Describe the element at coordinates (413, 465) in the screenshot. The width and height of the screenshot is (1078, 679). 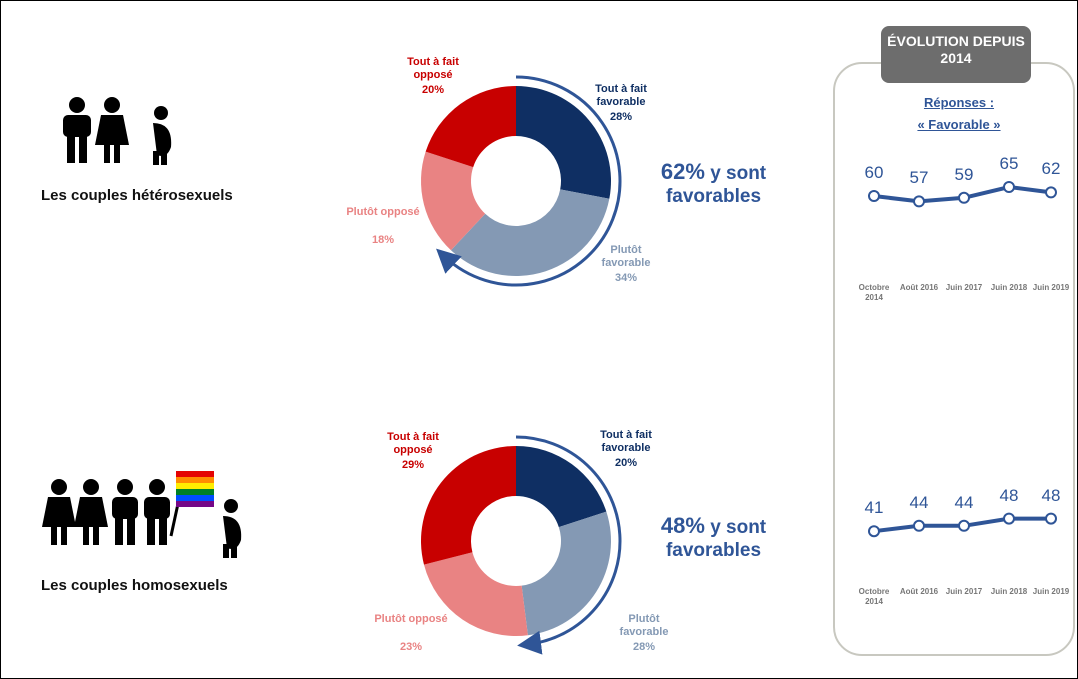
I see `segment-value-label: 29%` at that location.